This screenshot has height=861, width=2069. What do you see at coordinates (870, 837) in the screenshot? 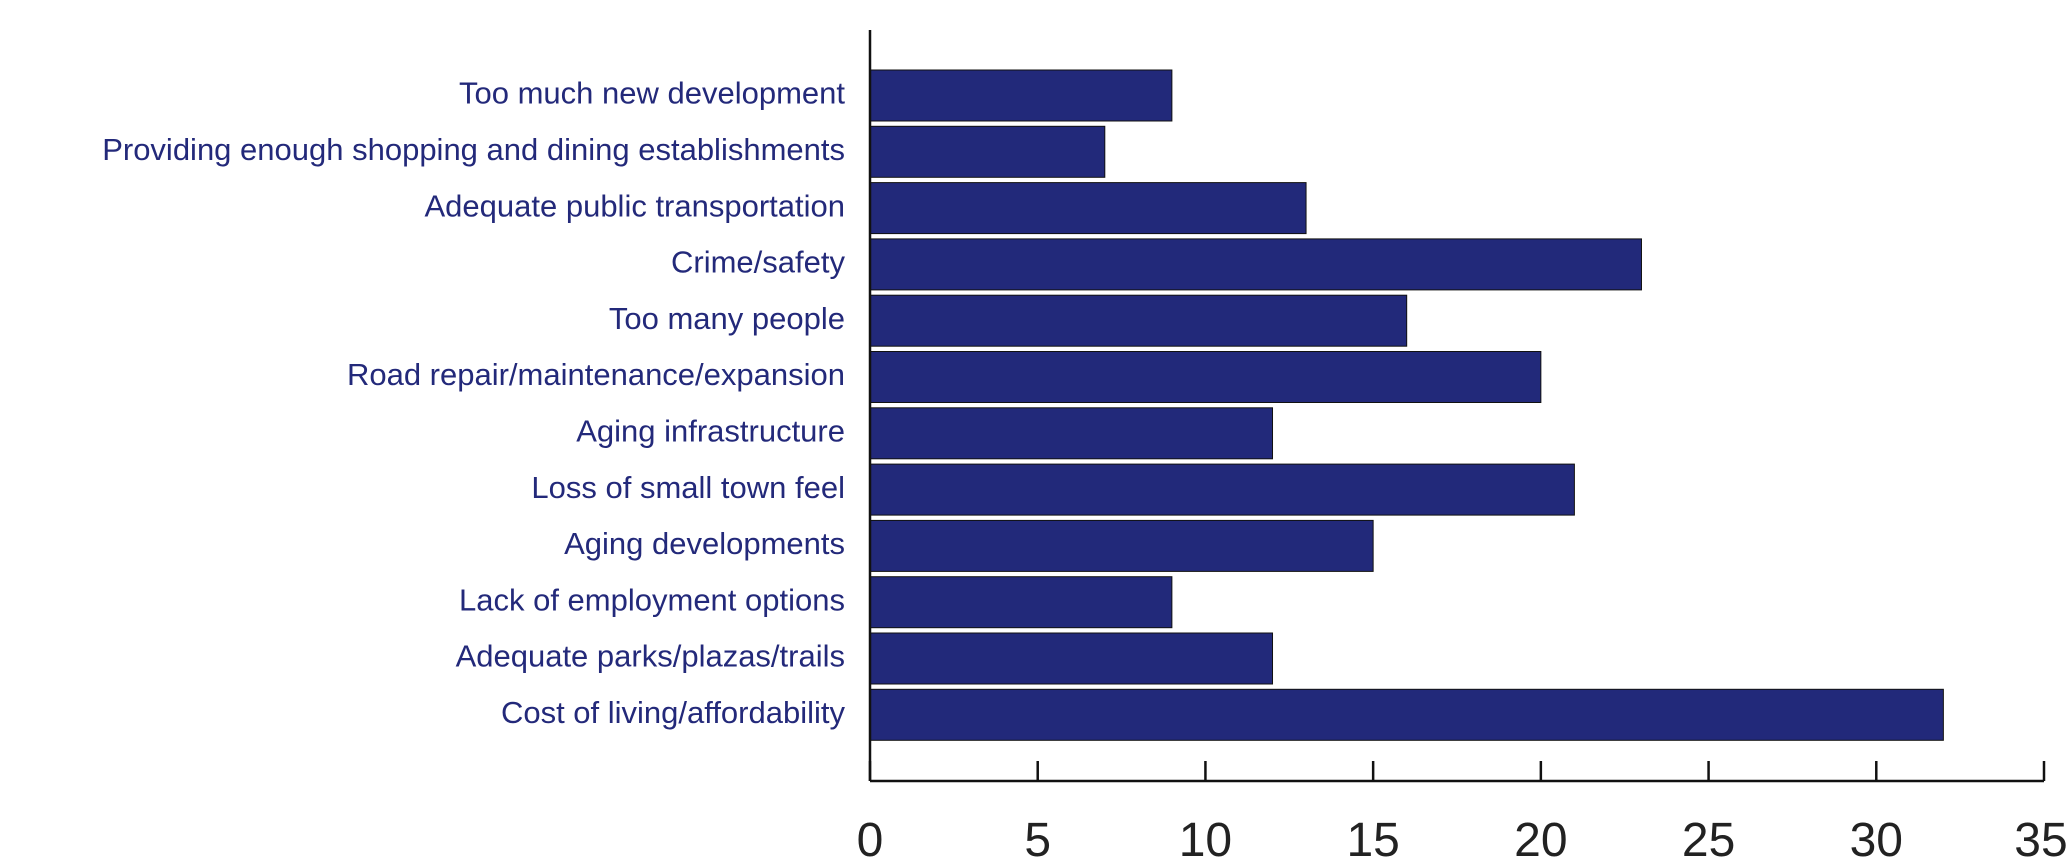
I see `x-tick-label: 0` at bounding box center [870, 837].